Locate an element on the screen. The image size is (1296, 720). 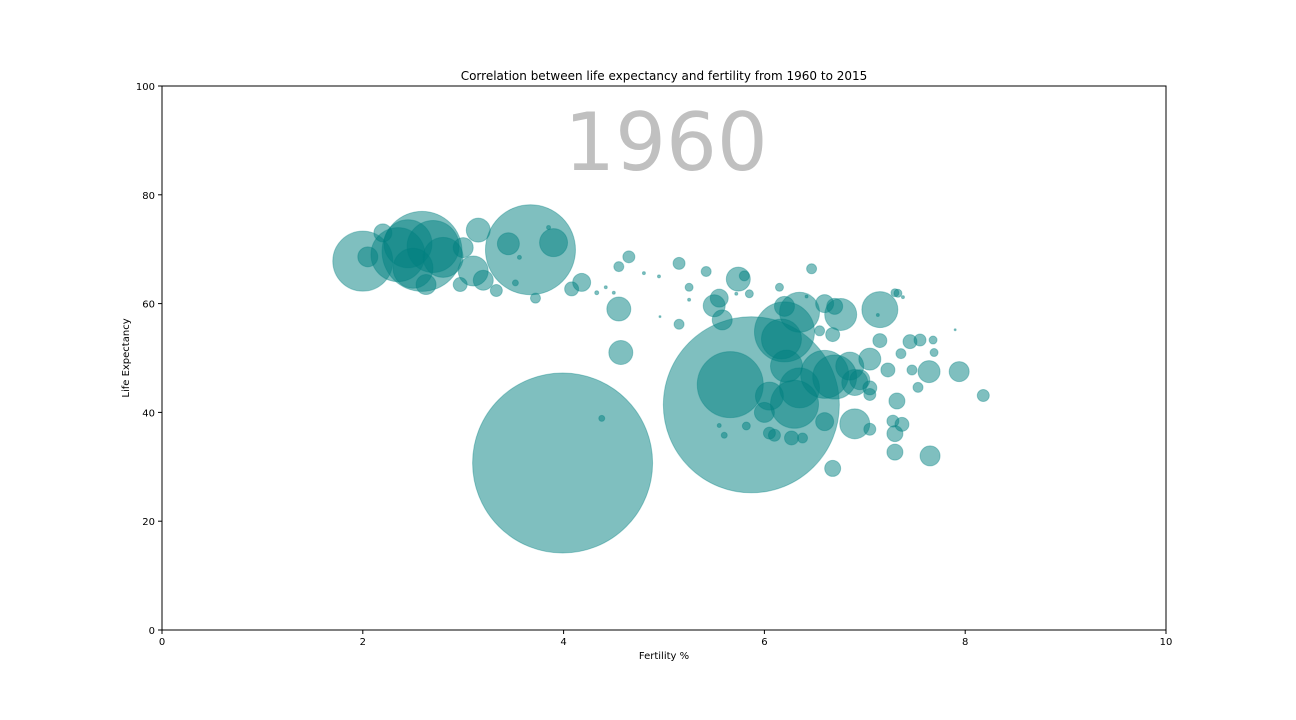
y-tick-label: 20 is located at coordinates (148, 522).